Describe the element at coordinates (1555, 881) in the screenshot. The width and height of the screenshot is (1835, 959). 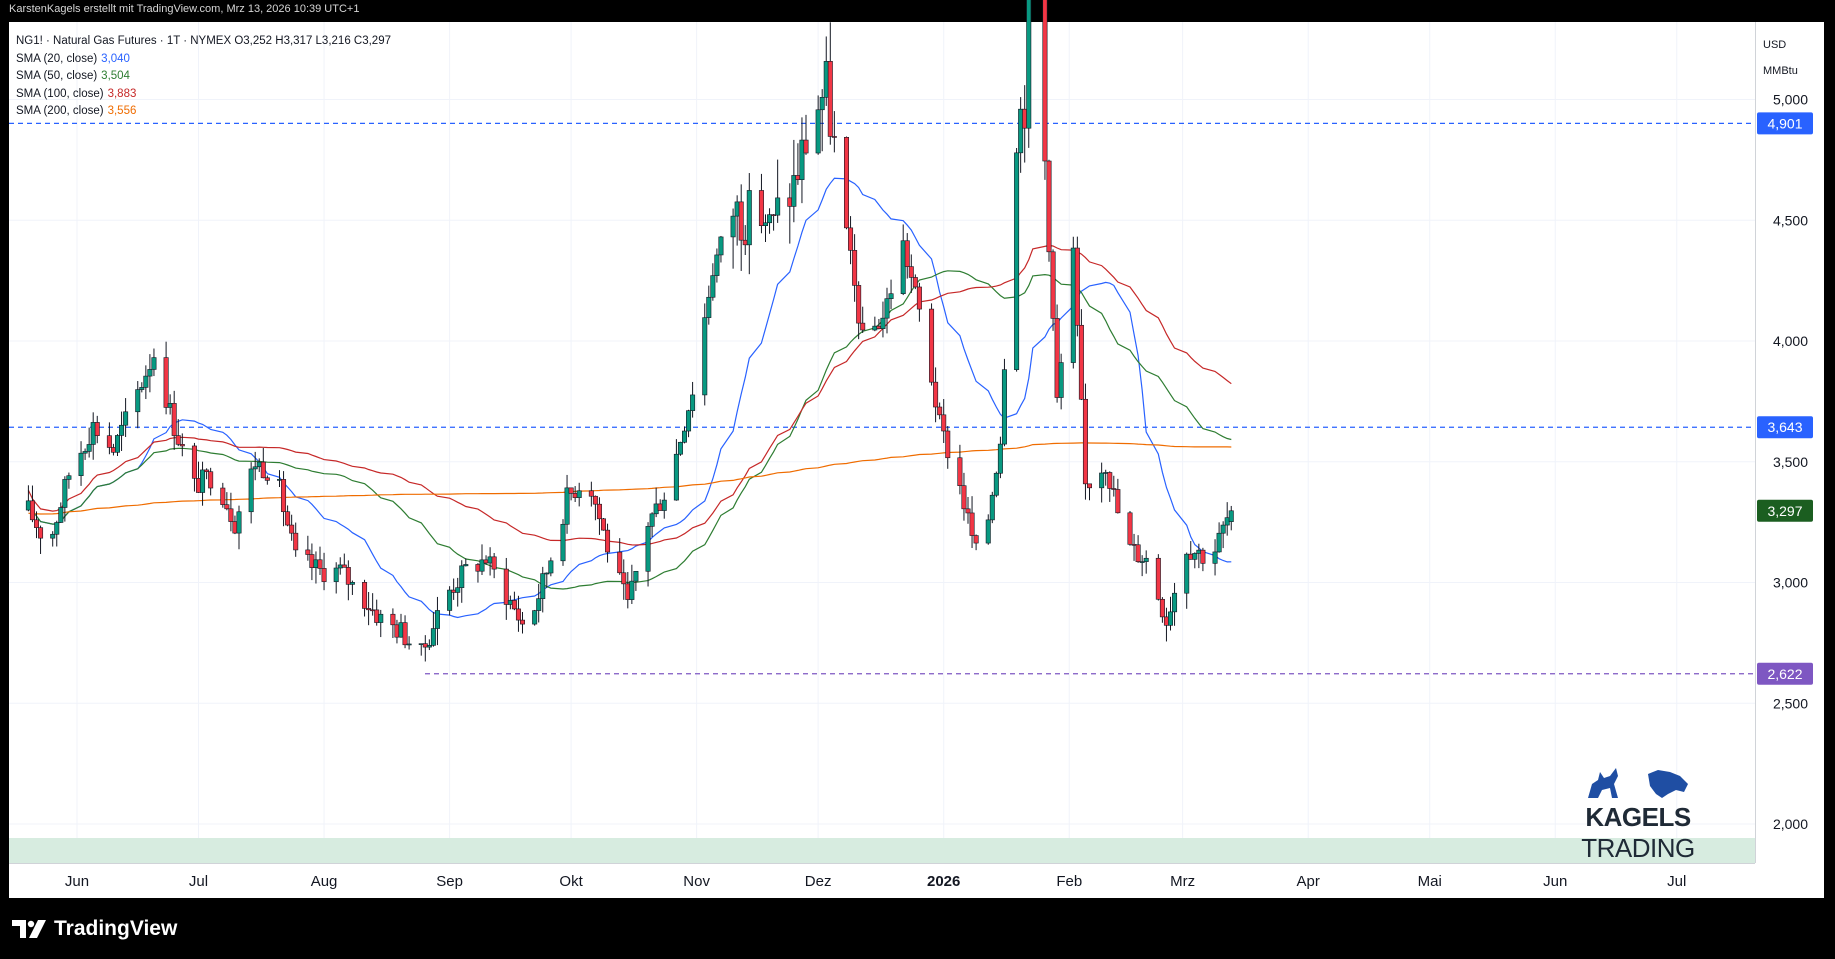
I see `x-tick-label: Jun` at that location.